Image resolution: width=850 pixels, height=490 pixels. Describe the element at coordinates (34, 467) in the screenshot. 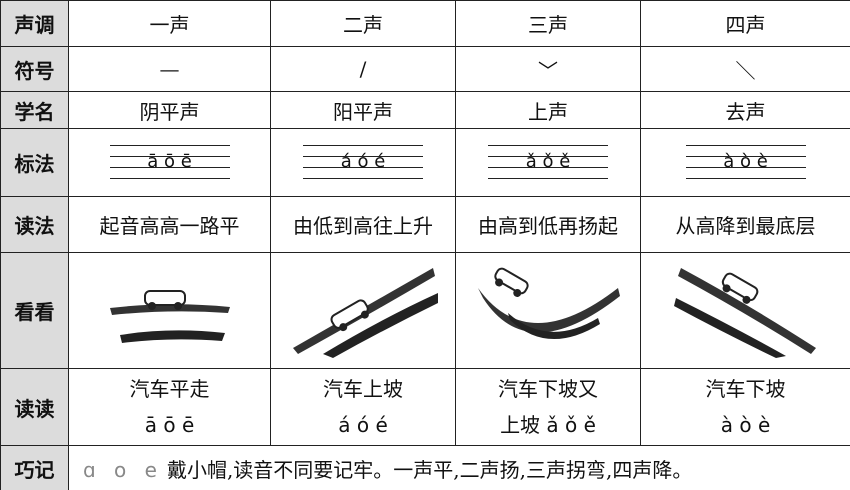

I see `row-label: 巧记` at that location.